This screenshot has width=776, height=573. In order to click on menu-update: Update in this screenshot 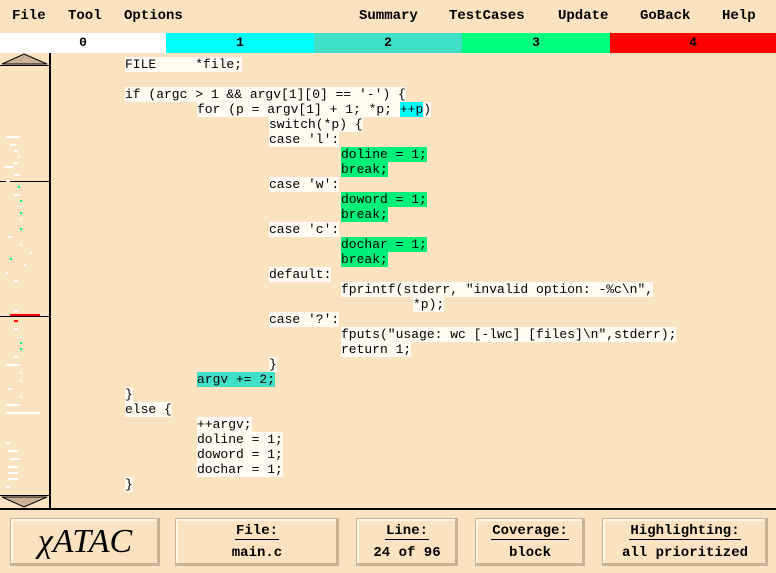, I will do `click(583, 16)`.